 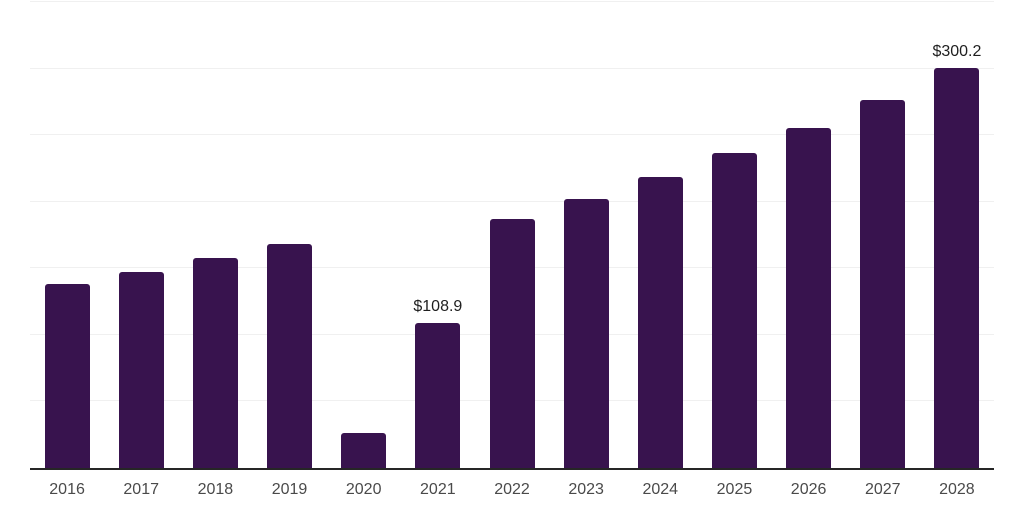 What do you see at coordinates (67, 489) in the screenshot?
I see `x-tick-label-2016: 2016` at bounding box center [67, 489].